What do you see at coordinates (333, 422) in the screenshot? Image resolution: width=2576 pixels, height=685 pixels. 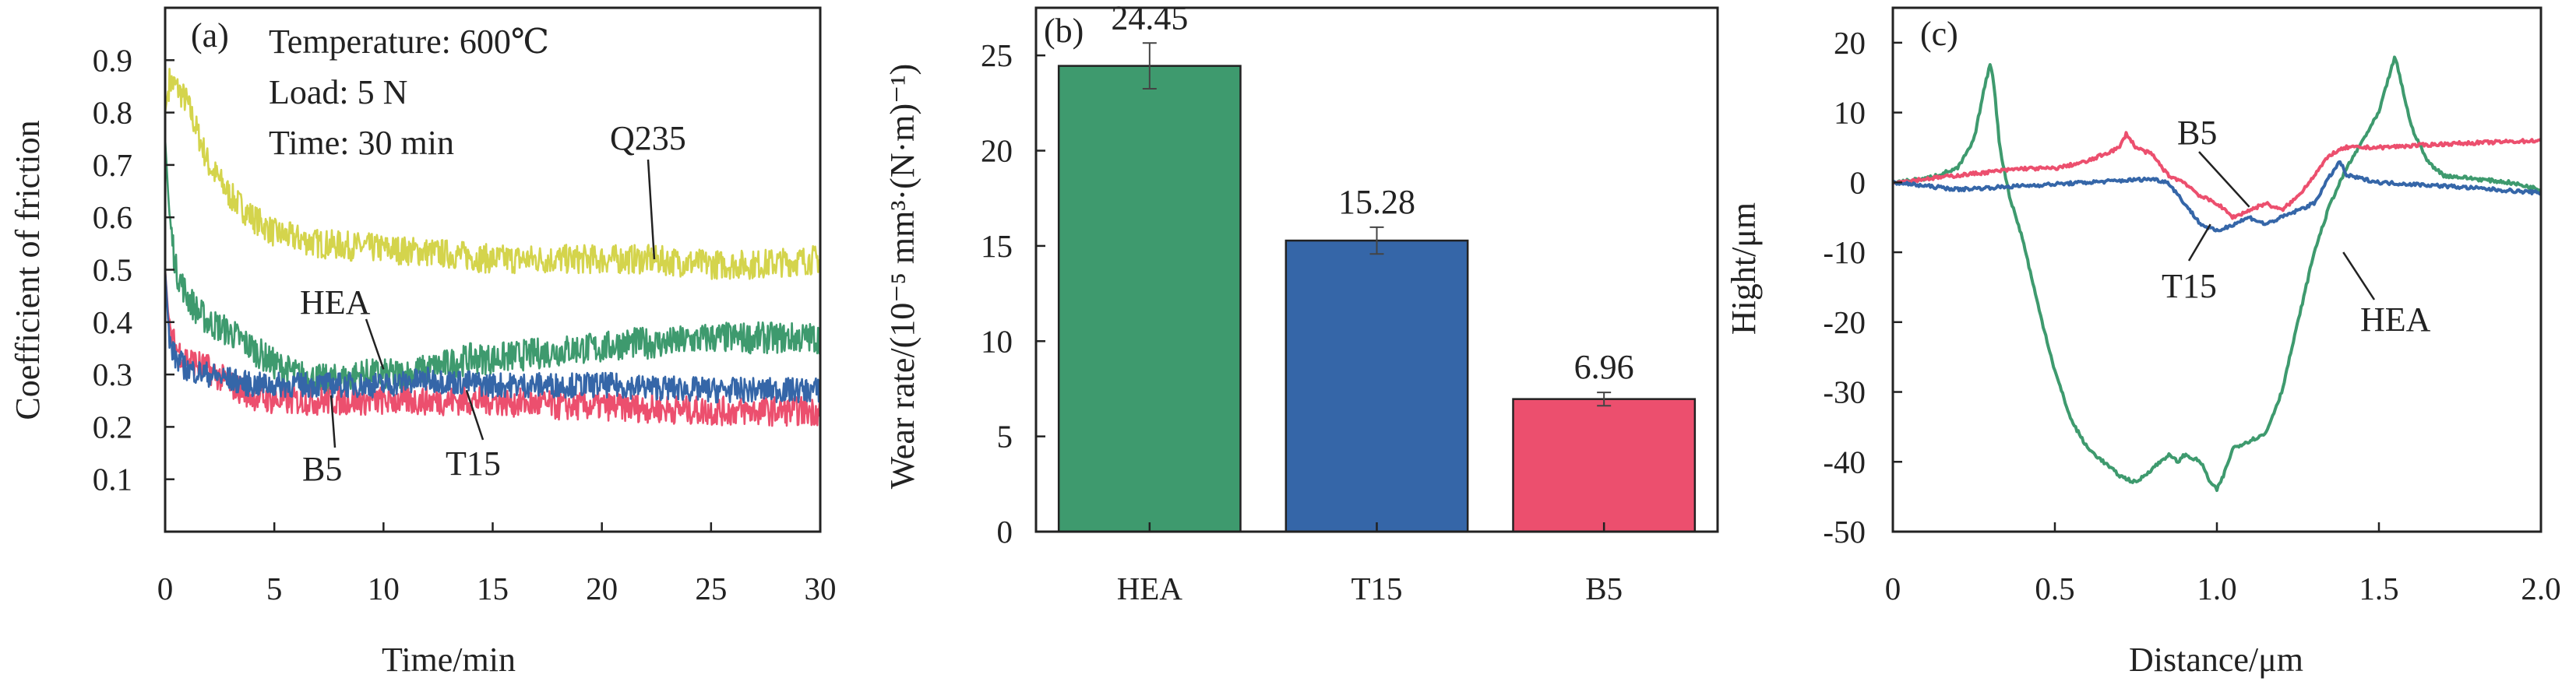 I see `leader-b5-a` at bounding box center [333, 422].